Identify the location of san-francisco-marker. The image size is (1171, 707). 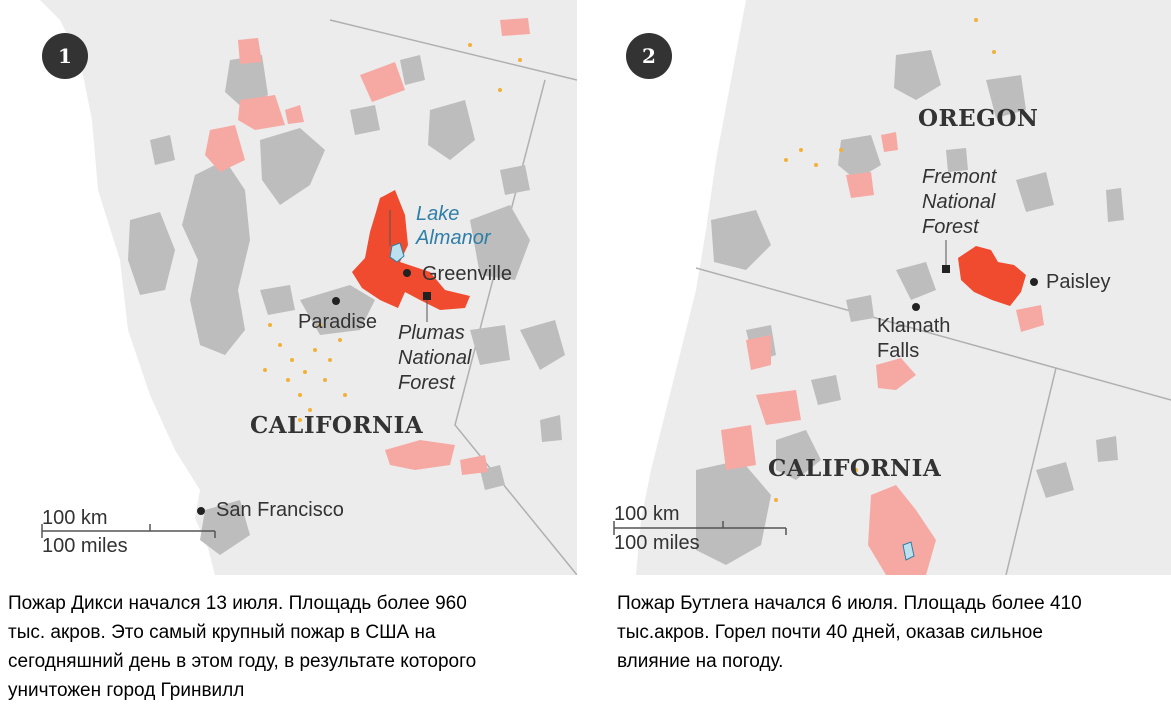
(201, 511).